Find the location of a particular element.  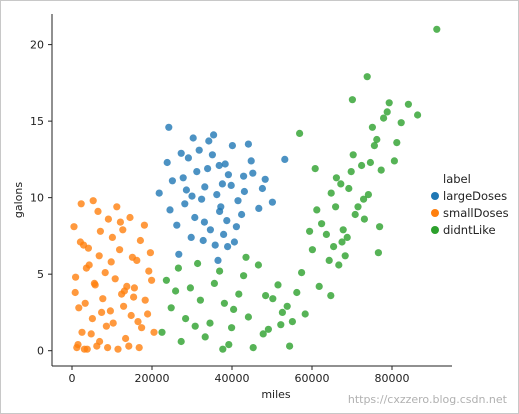

legend-label-didntLike: didntLike is located at coordinates (469, 230).